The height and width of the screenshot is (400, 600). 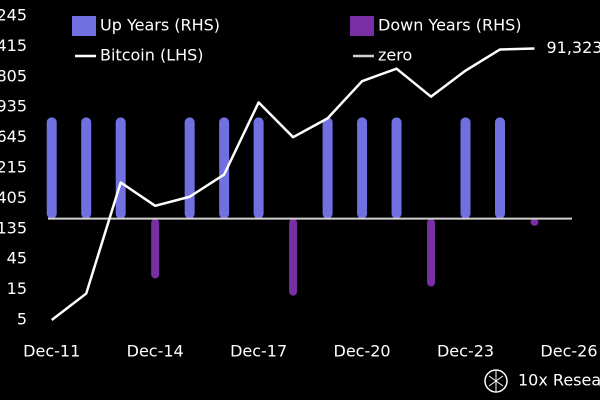 What do you see at coordinates (17, 258) in the screenshot?
I see `y-tick-label: 45` at bounding box center [17, 258].